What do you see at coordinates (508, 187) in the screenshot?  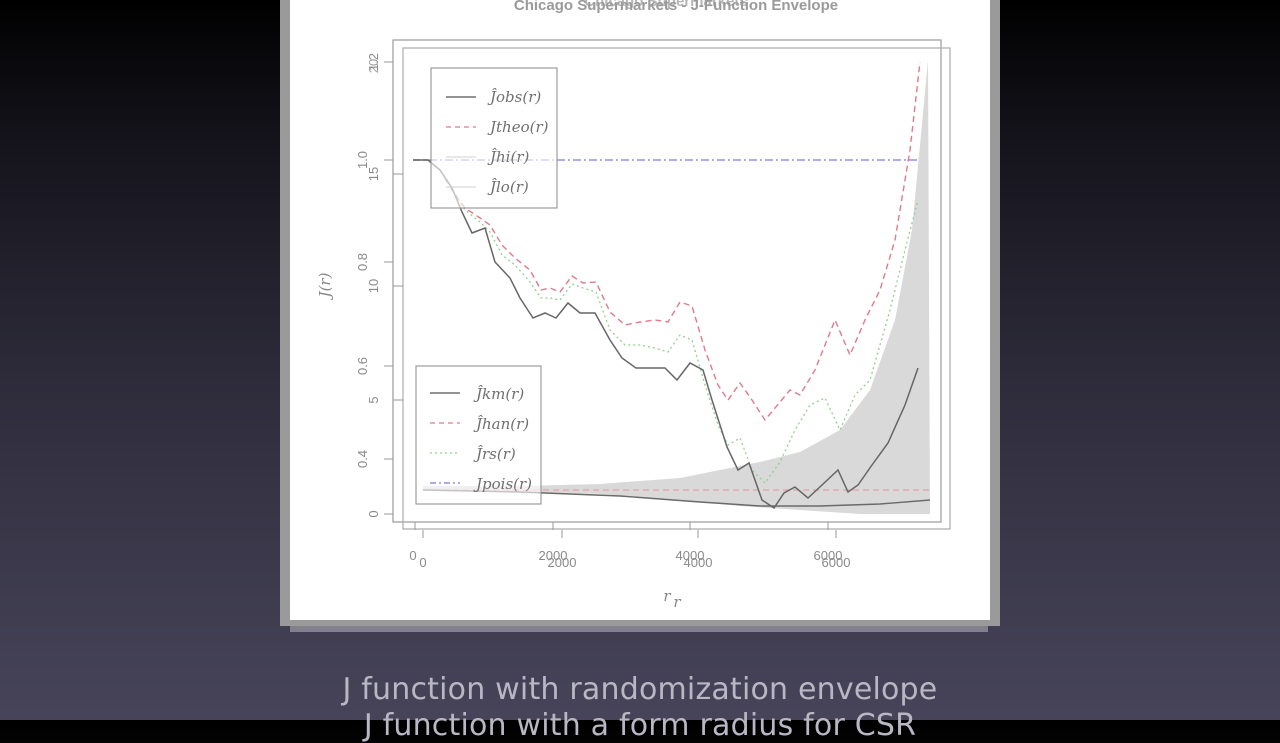 I see `legend-jlo: Ĵlo(r)` at bounding box center [508, 187].